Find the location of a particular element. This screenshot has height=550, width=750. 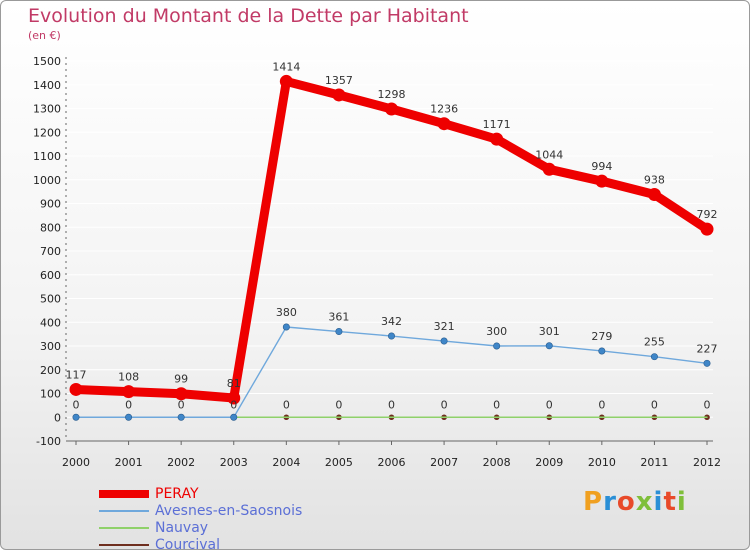

legend-swatch-courcival is located at coordinates (124, 545).